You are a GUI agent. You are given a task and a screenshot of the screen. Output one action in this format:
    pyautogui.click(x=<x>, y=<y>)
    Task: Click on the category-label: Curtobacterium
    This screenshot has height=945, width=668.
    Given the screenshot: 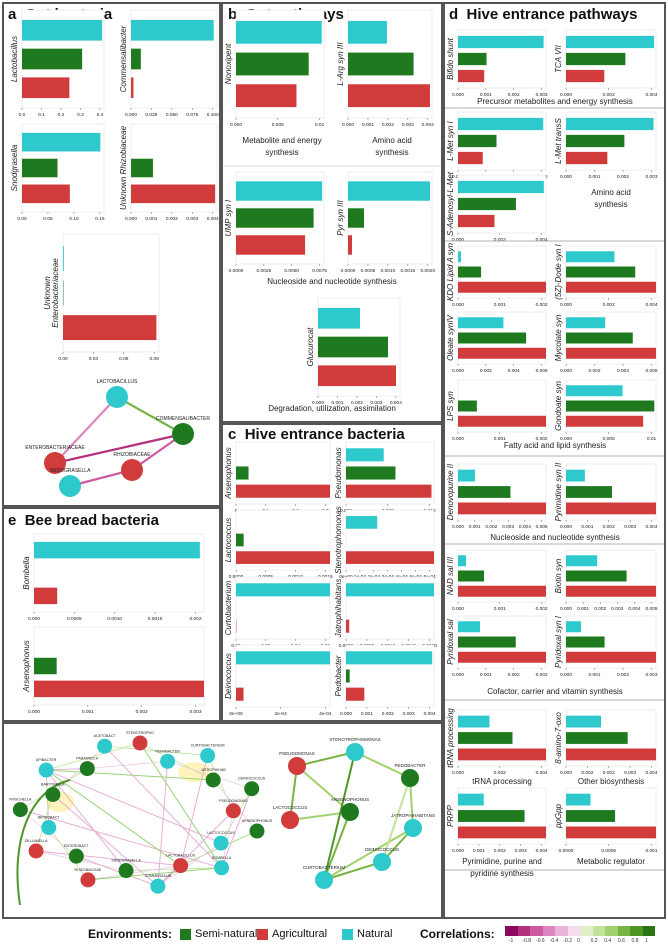 What is the action you would take?
    pyautogui.click(x=228, y=607)
    